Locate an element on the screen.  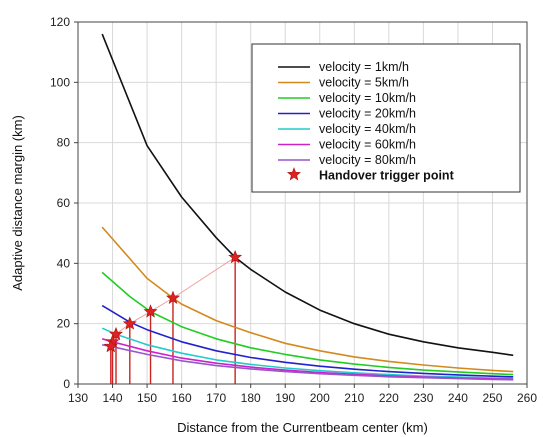
x-tick-label: 180 is located at coordinates (251, 398).